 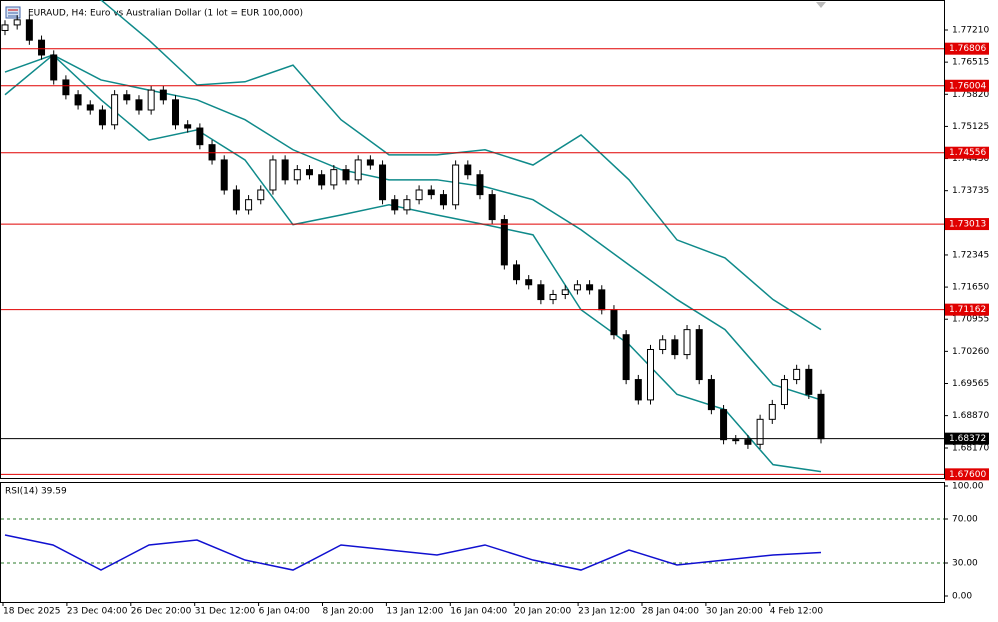 I want to click on rsi-line, so click(x=413, y=552).